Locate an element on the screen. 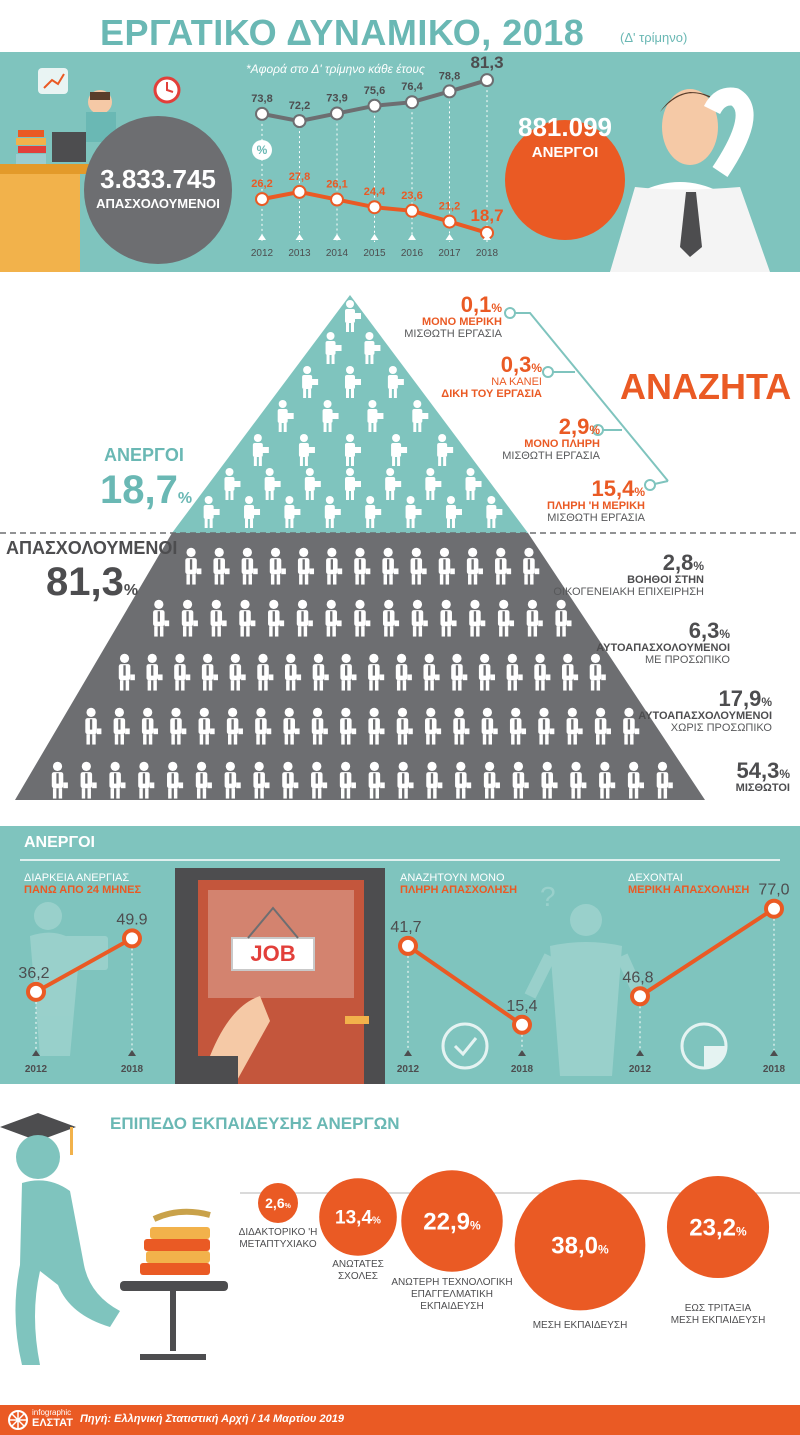  bubble-category-label: ΜΕΤΑΠΤΥΧΙΑΚΟ is located at coordinates (278, 1244).